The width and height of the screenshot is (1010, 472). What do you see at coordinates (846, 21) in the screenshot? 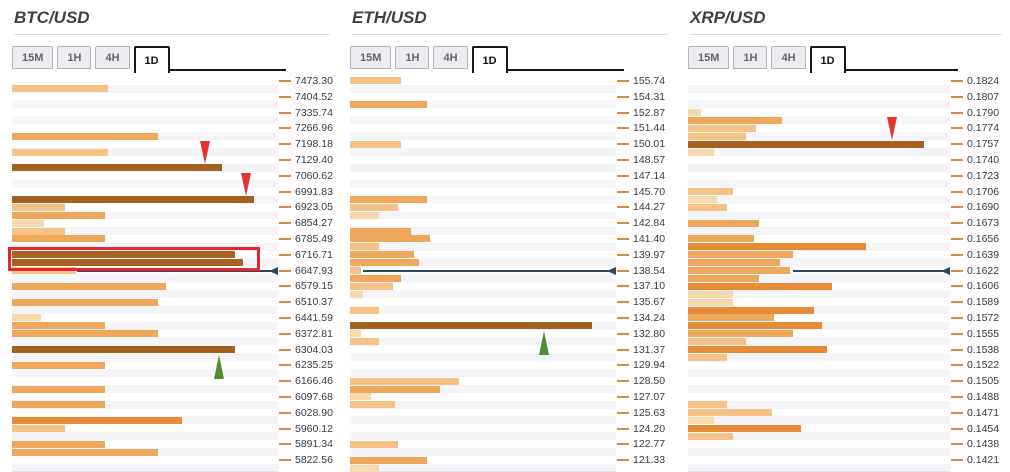
I see `pair-title: XRP/USD` at bounding box center [846, 21].